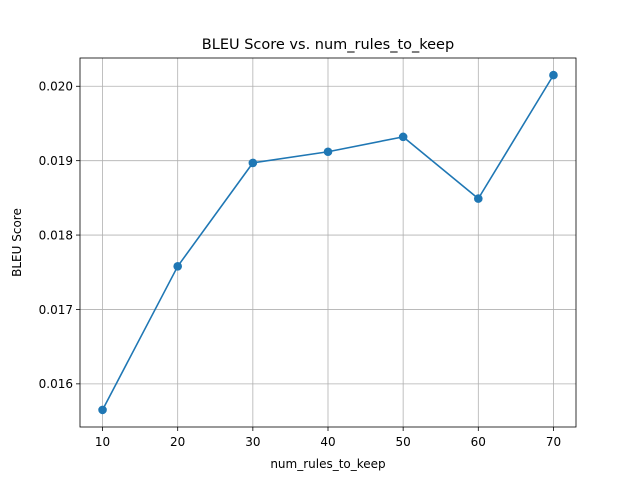  Describe the element at coordinates (56, 310) in the screenshot. I see `y-tick-label: 0.017` at that location.